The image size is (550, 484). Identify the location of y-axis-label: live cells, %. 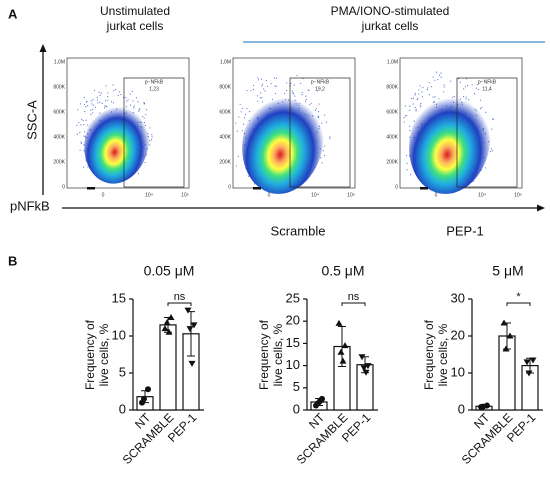
(278, 354).